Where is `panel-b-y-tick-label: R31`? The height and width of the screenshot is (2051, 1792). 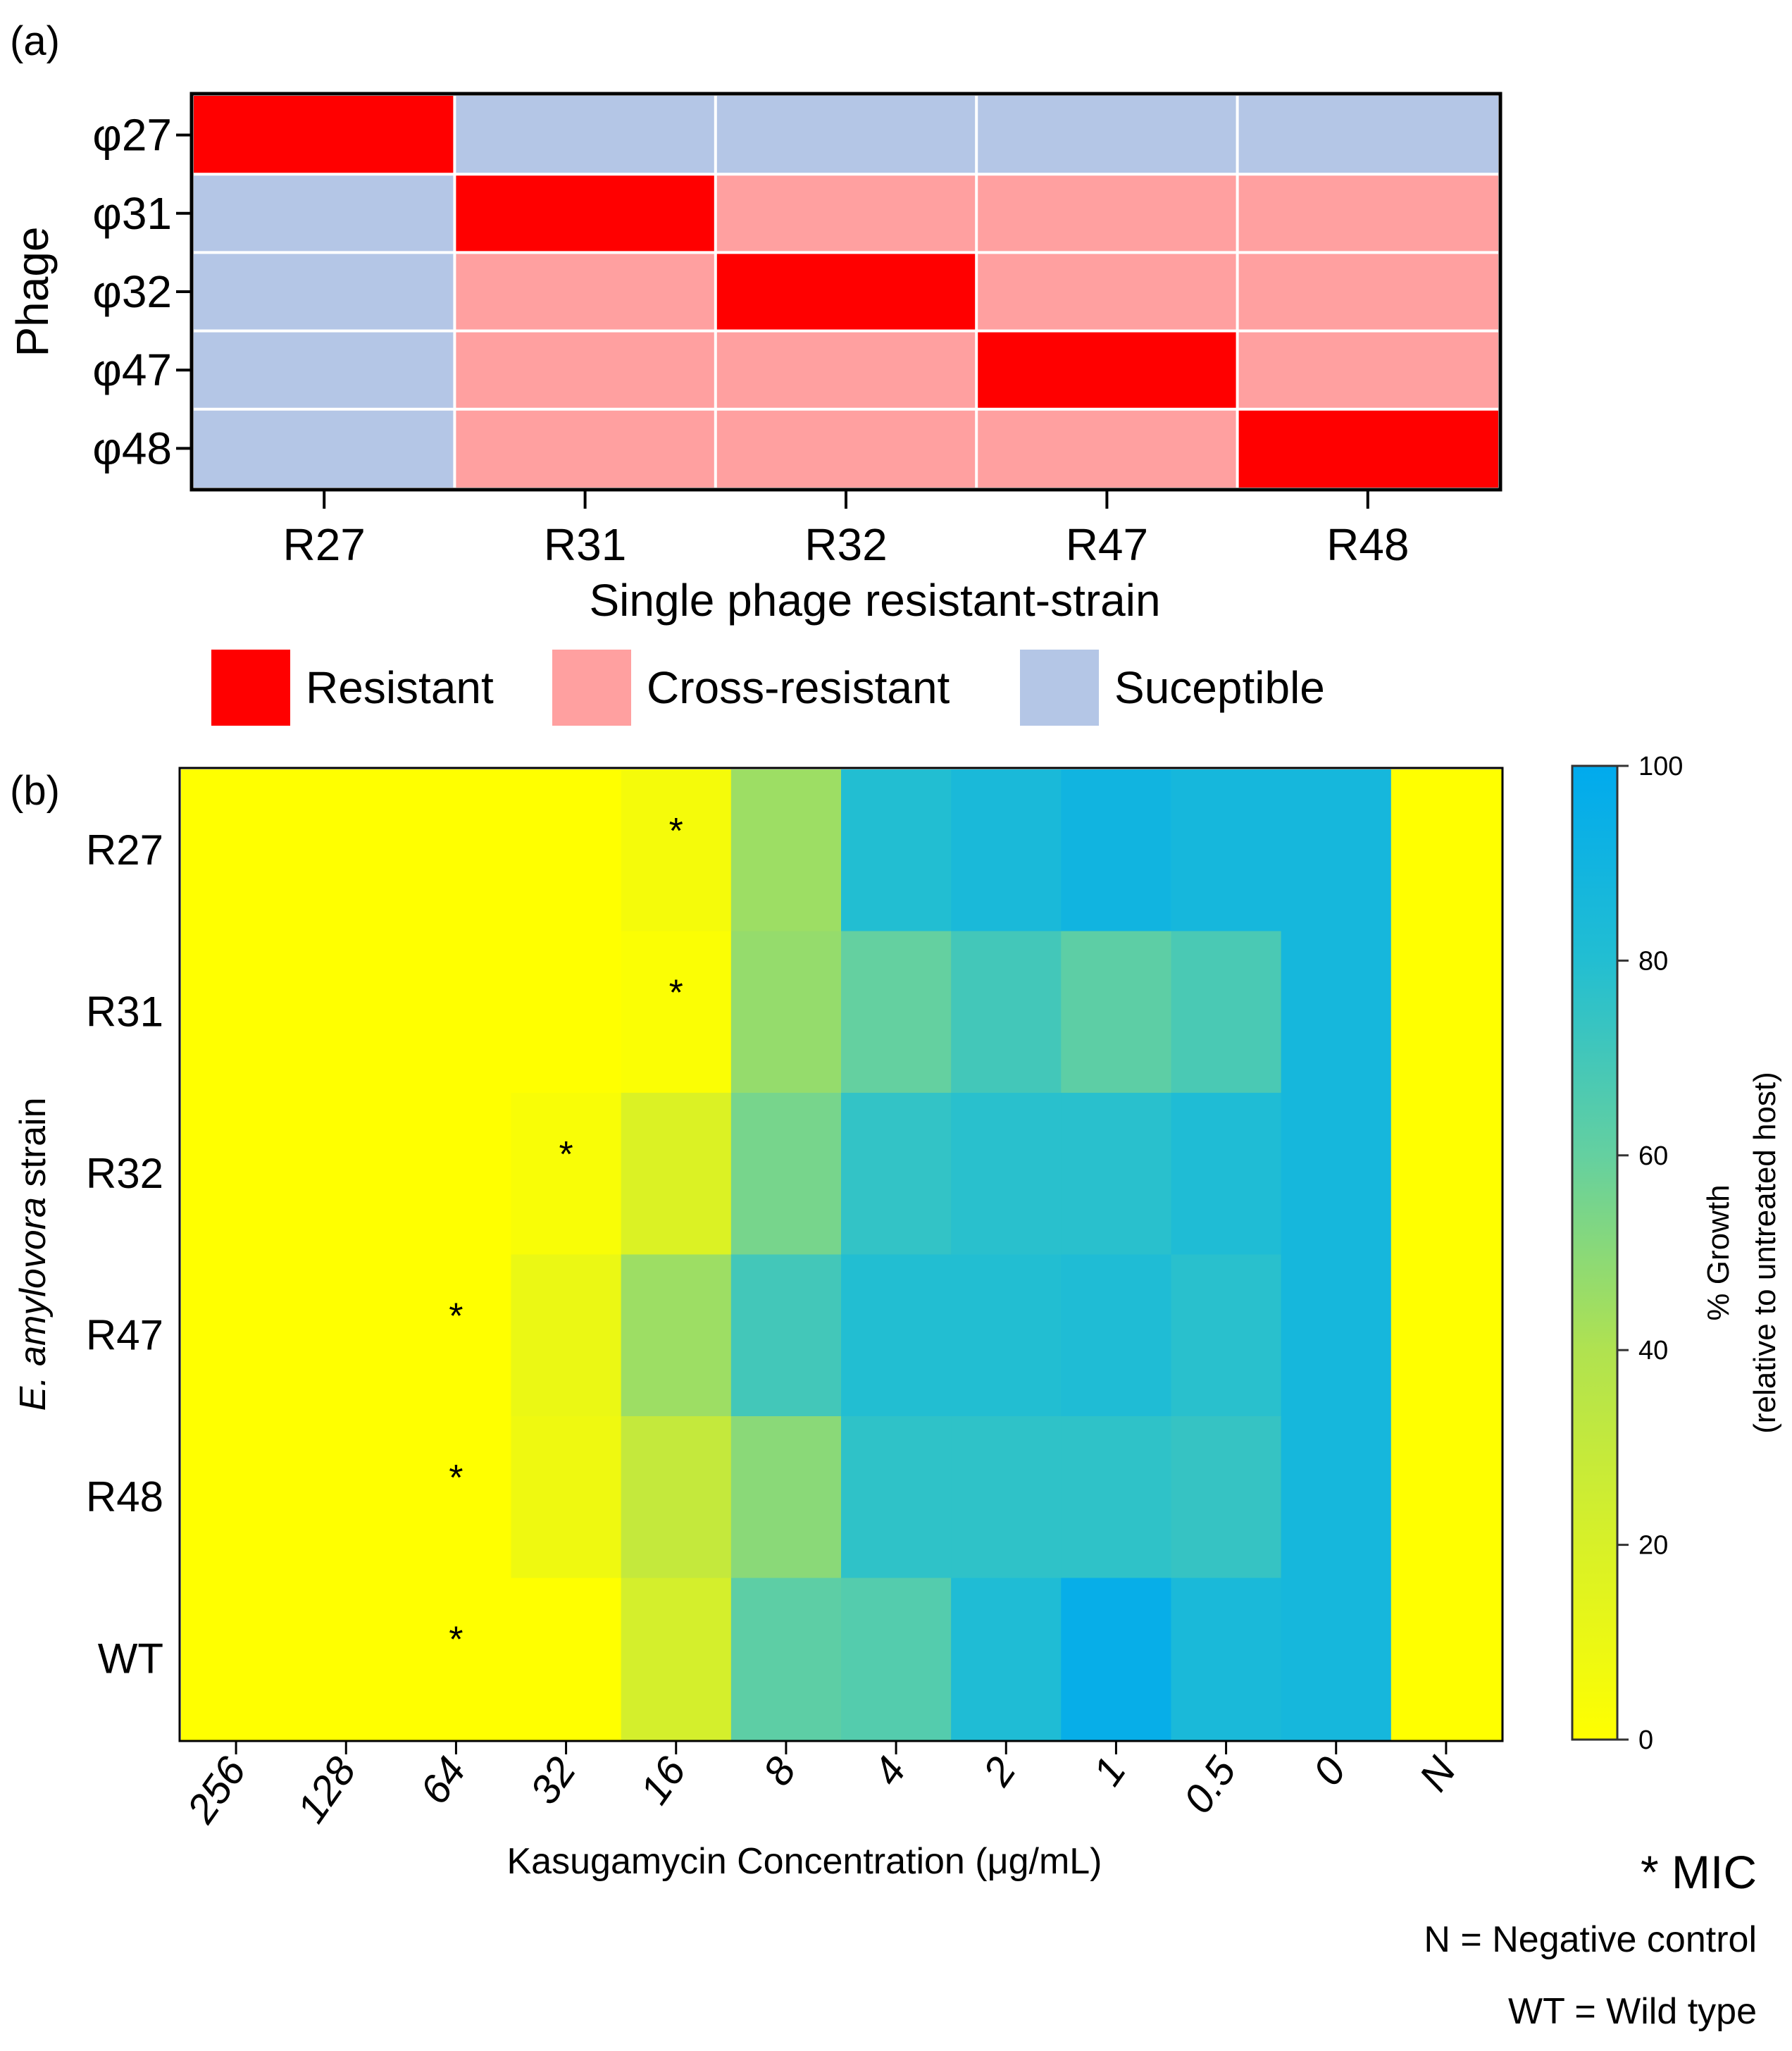
panel-b-y-tick-label: R31 is located at coordinates (124, 1011).